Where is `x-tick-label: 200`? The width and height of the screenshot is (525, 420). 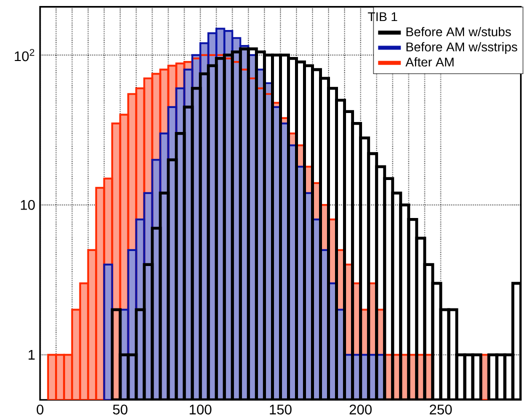
x-tick-label: 200 is located at coordinates (361, 409).